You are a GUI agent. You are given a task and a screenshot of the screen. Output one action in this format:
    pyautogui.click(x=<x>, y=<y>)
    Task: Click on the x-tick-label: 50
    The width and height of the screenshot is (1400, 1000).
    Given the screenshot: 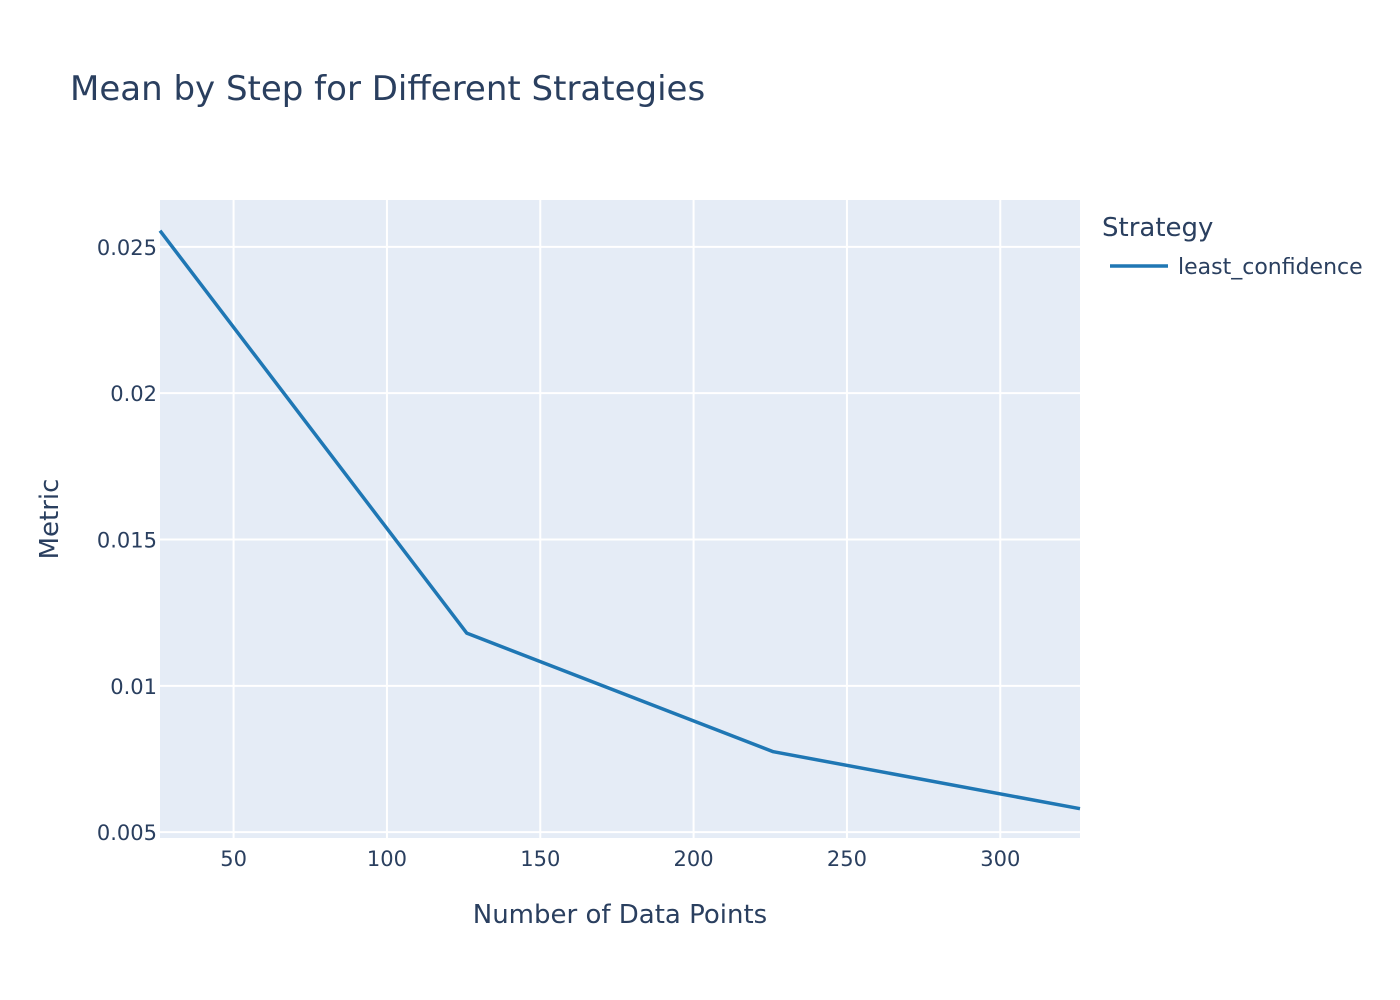 What is the action you would take?
    pyautogui.click(x=233, y=859)
    